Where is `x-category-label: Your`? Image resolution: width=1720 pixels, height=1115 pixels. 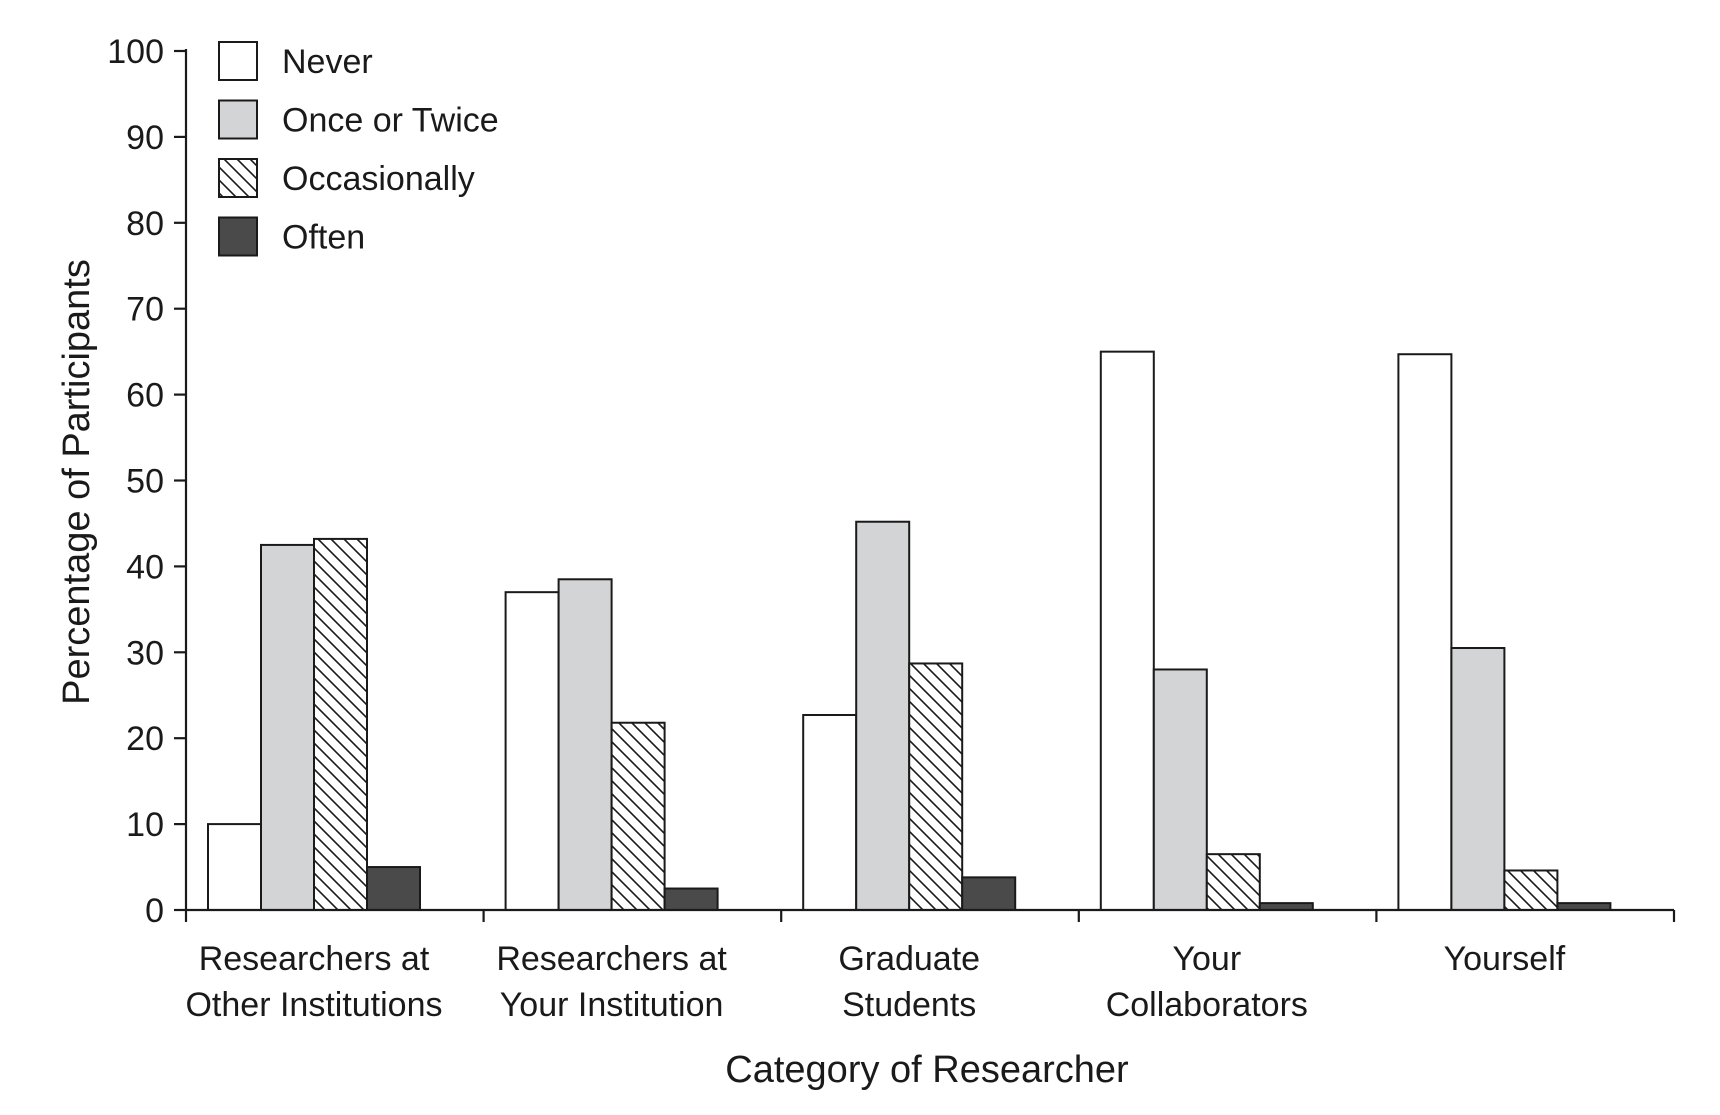
x-category-label: Your is located at coordinates (1206, 959).